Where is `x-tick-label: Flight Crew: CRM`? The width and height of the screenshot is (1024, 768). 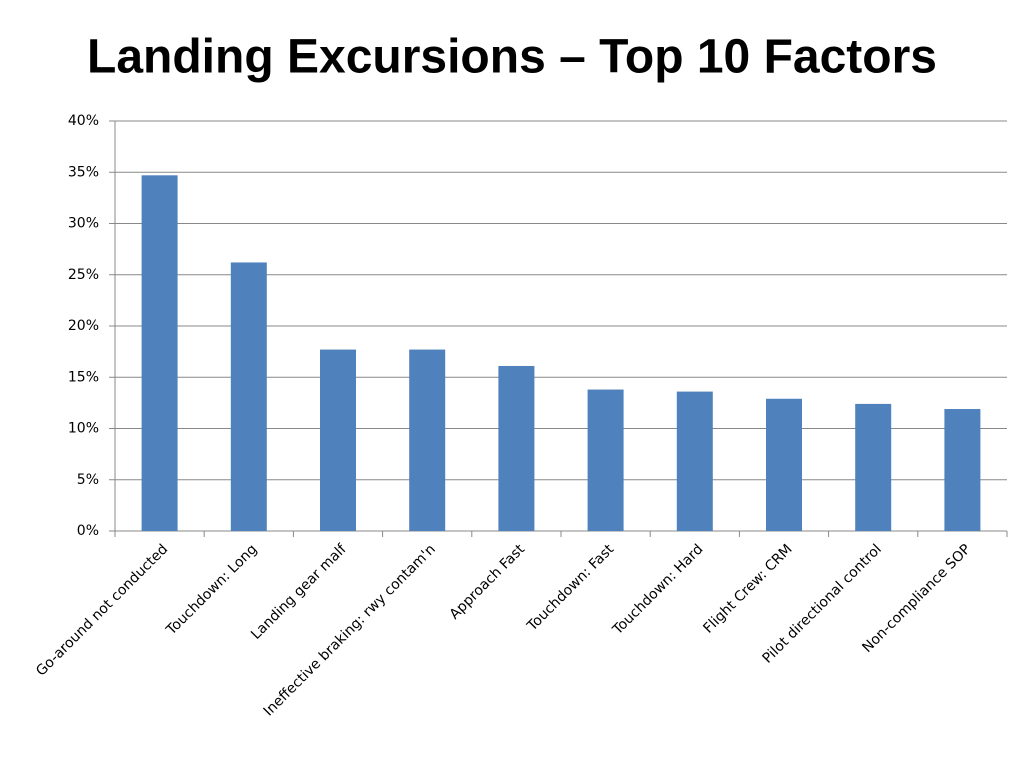
x-tick-label: Flight Crew: CRM is located at coordinates (747, 588).